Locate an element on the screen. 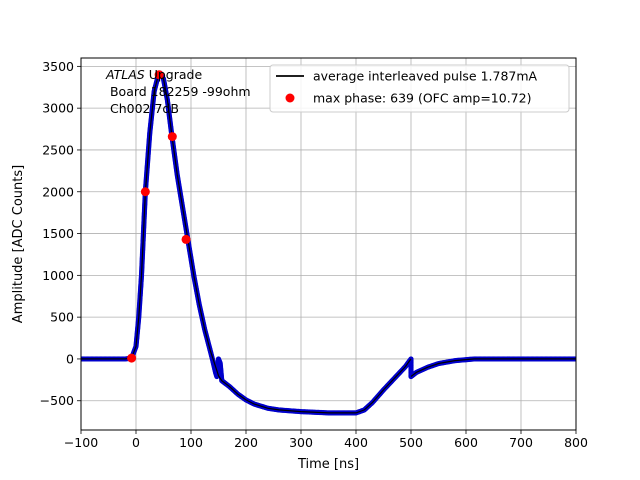 This screenshot has width=640, height=480. svg-text: ATLAS Upgrade is located at coordinates (153, 74).